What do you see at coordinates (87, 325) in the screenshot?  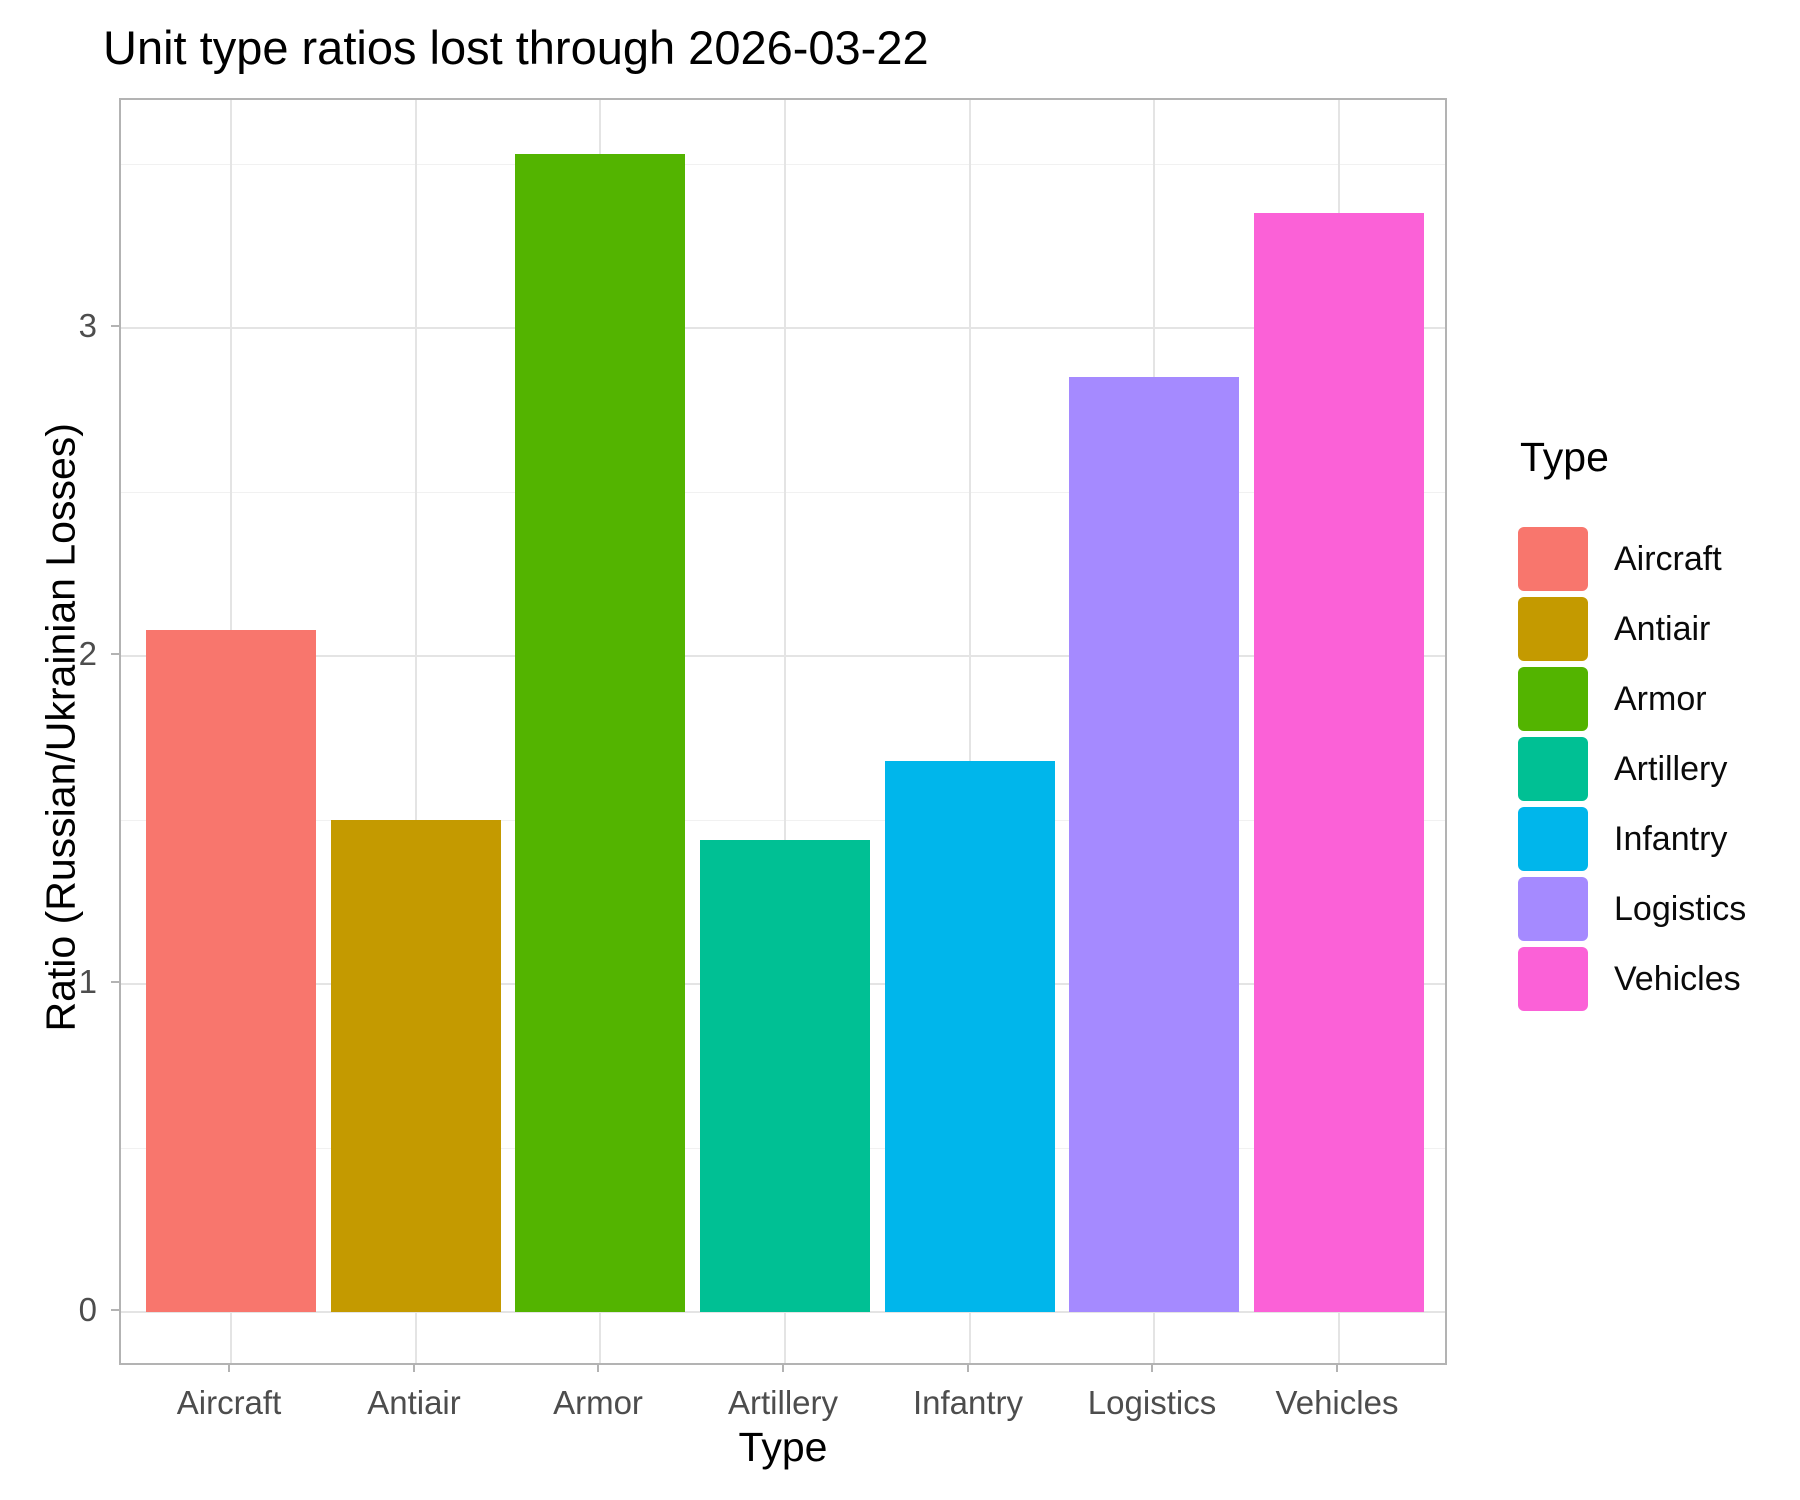 I see `y-tick-label: 3` at bounding box center [87, 325].